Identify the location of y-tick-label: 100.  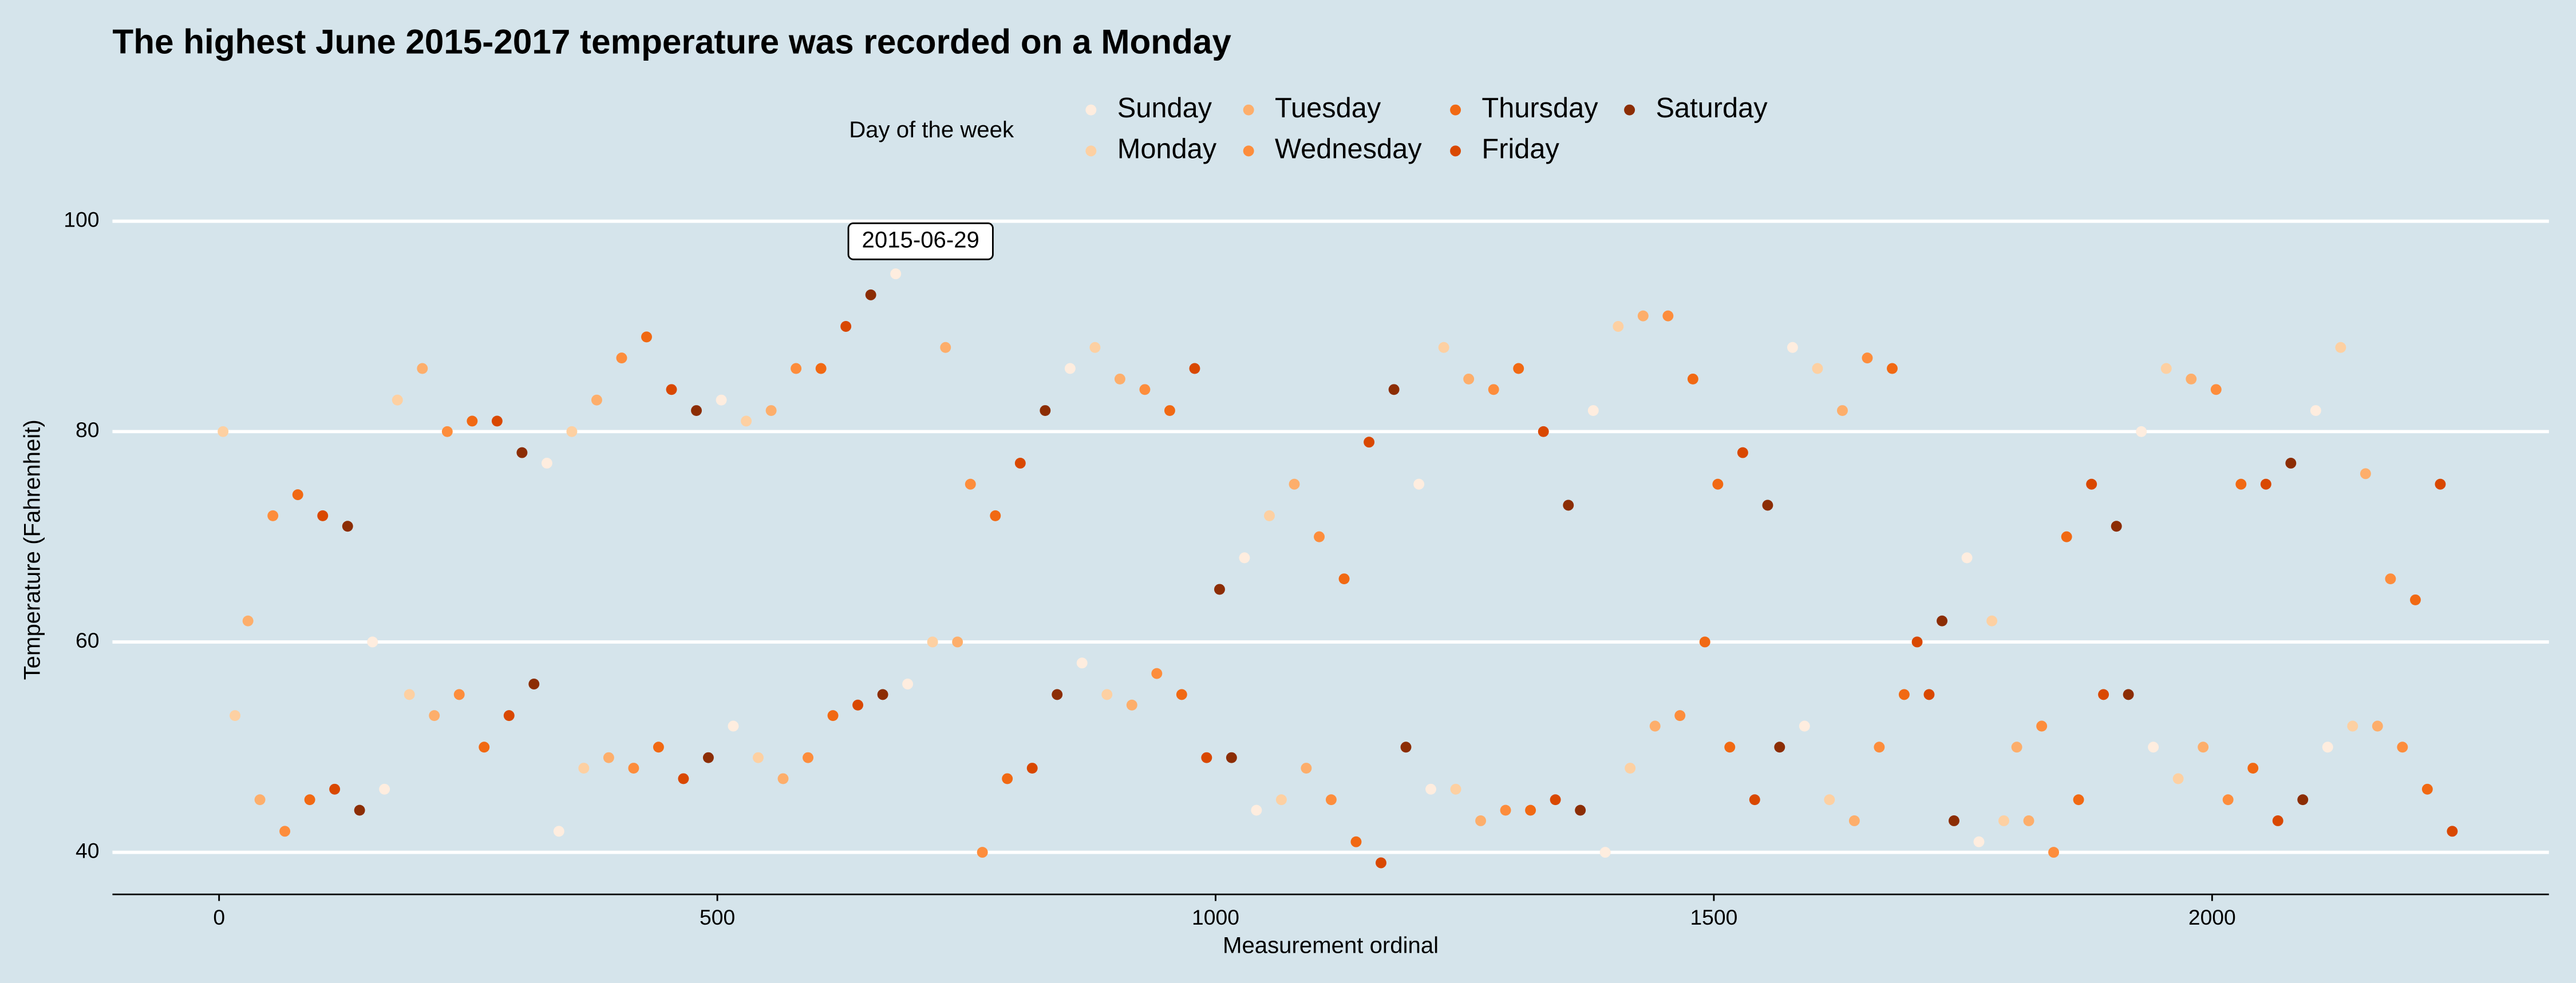
(81, 220).